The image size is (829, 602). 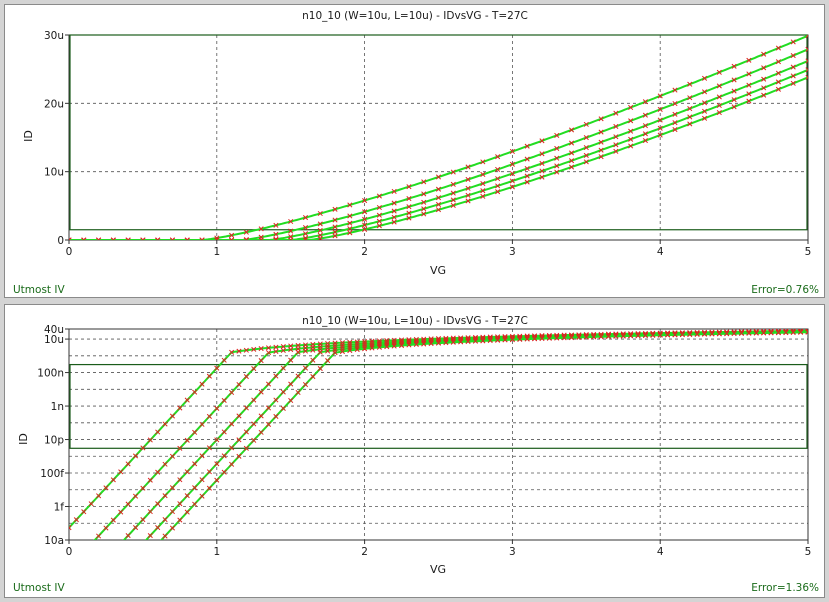 What do you see at coordinates (60, 241) in the screenshot?
I see `y-tick-label: 0` at bounding box center [60, 241].